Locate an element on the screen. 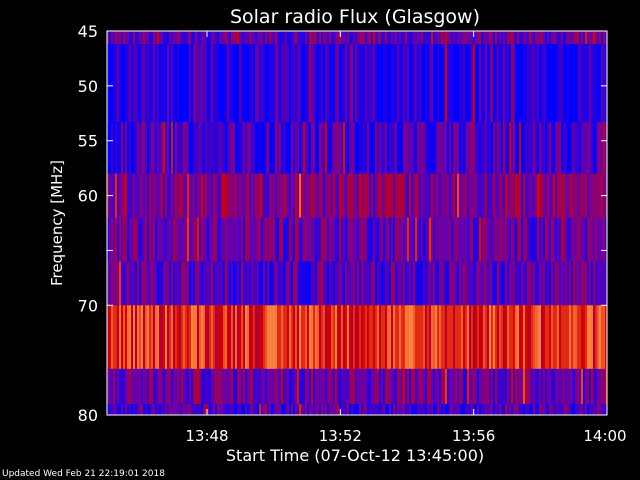  y-tick-label: 60 is located at coordinates (88, 196).